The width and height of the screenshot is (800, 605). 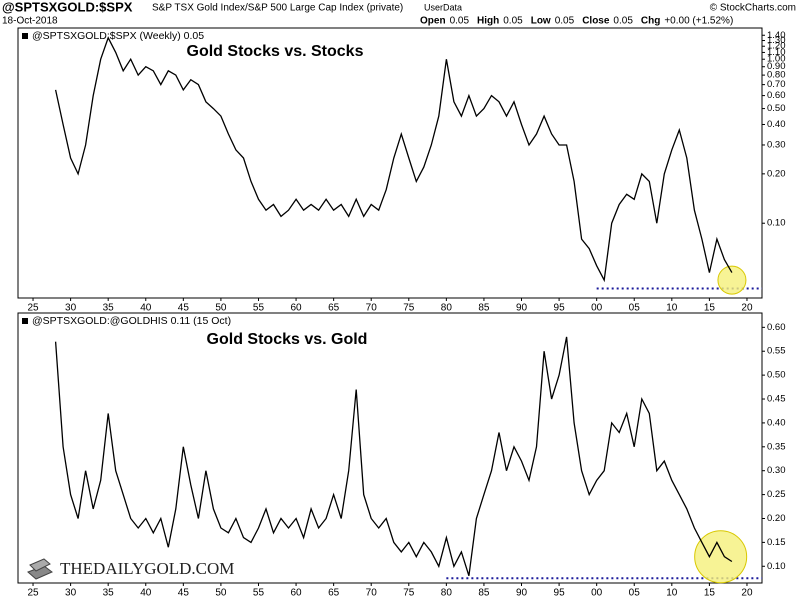 I want to click on y-tick-label: 0.25, so click(x=776, y=494).